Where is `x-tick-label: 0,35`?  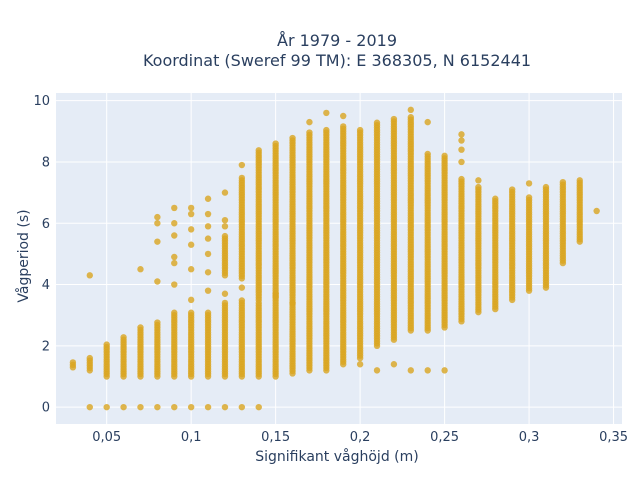 x-tick-label: 0,35 is located at coordinates (613, 437).